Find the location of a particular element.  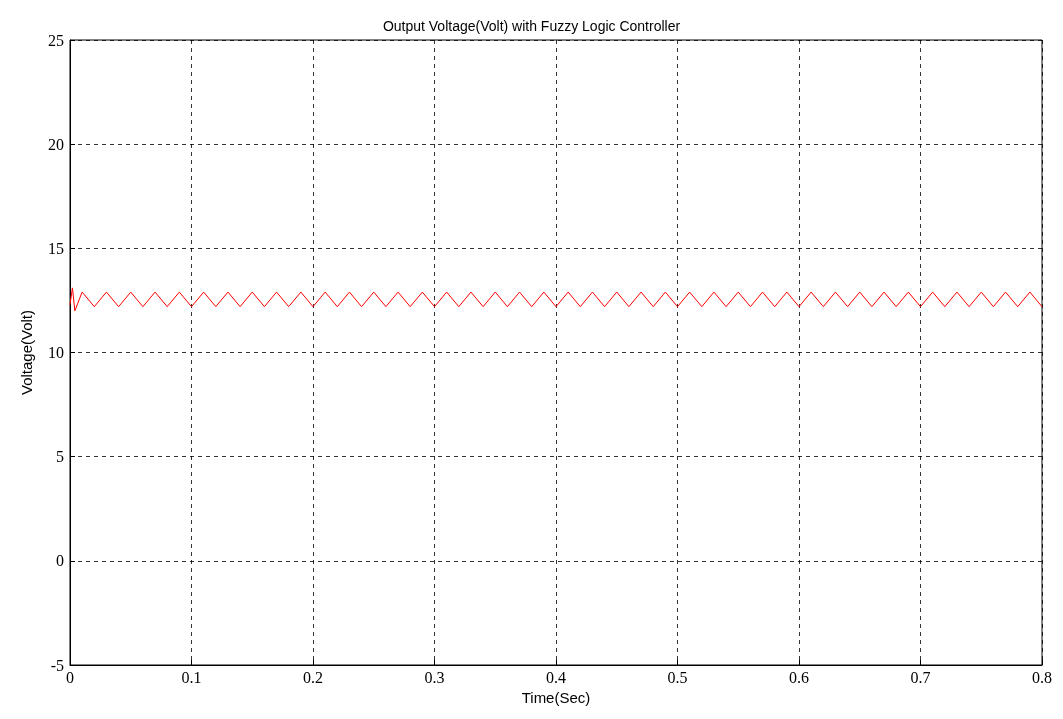

y-tick-label: 10 is located at coordinates (56, 352).